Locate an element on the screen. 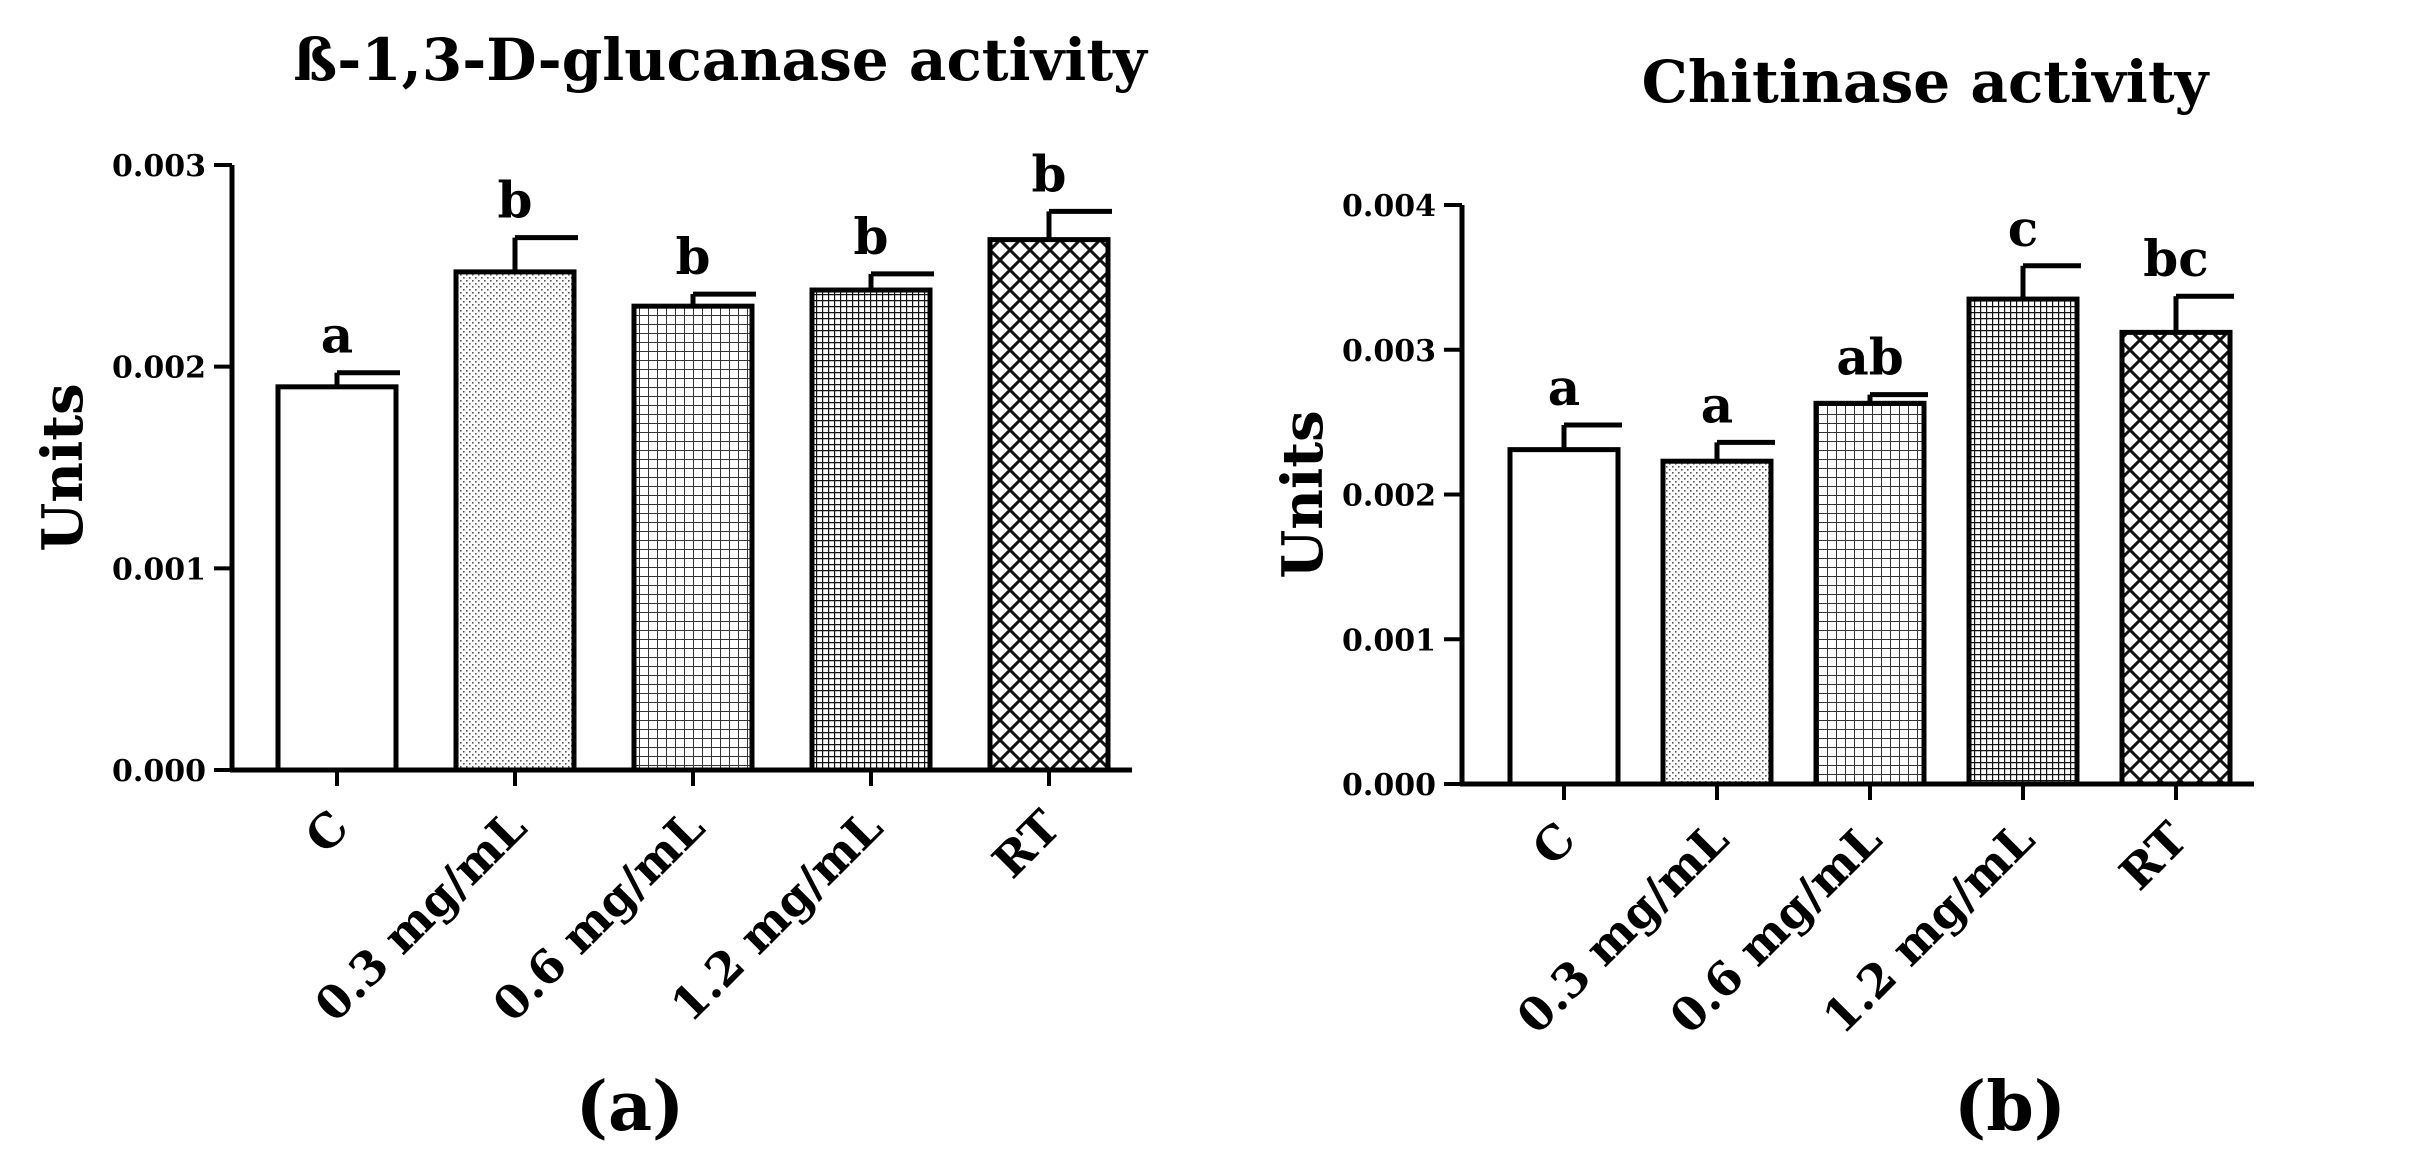 The height and width of the screenshot is (1172, 2410). chart-1-x-tick-label: C is located at coordinates (1554, 844).